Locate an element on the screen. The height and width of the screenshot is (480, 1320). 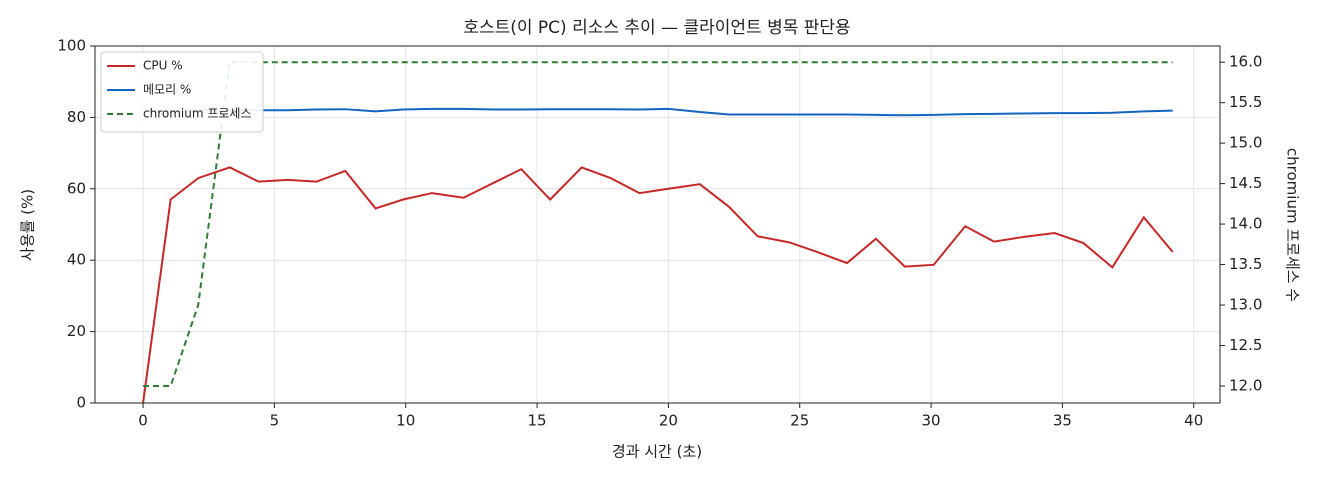
y2-tick-label: 16.0 is located at coordinates (1245, 62).